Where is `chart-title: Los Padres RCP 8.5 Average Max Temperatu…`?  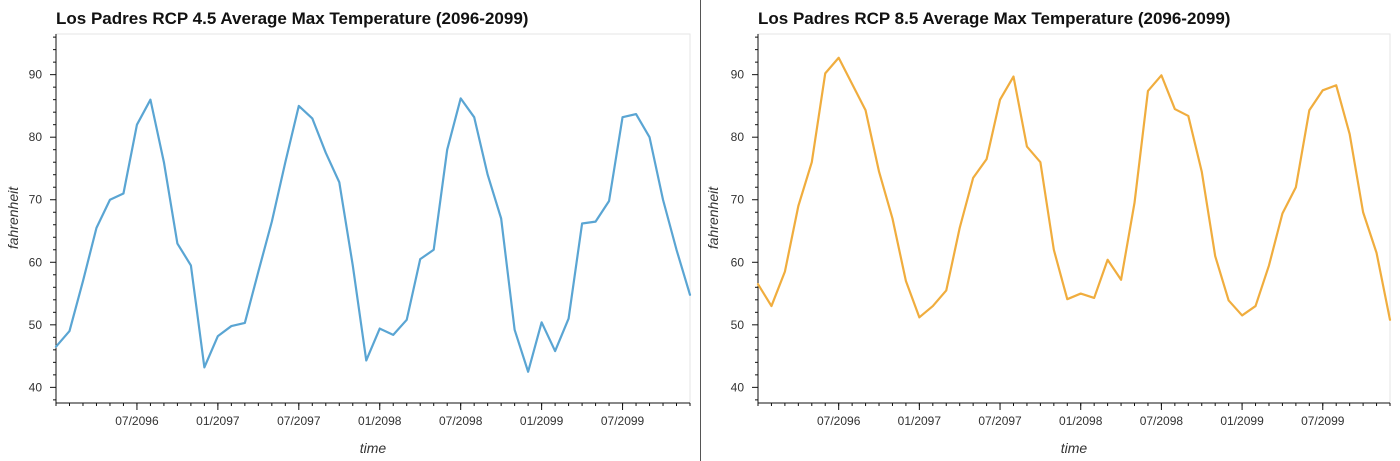 chart-title: Los Padres RCP 8.5 Average Max Temperatu… is located at coordinates (994, 18).